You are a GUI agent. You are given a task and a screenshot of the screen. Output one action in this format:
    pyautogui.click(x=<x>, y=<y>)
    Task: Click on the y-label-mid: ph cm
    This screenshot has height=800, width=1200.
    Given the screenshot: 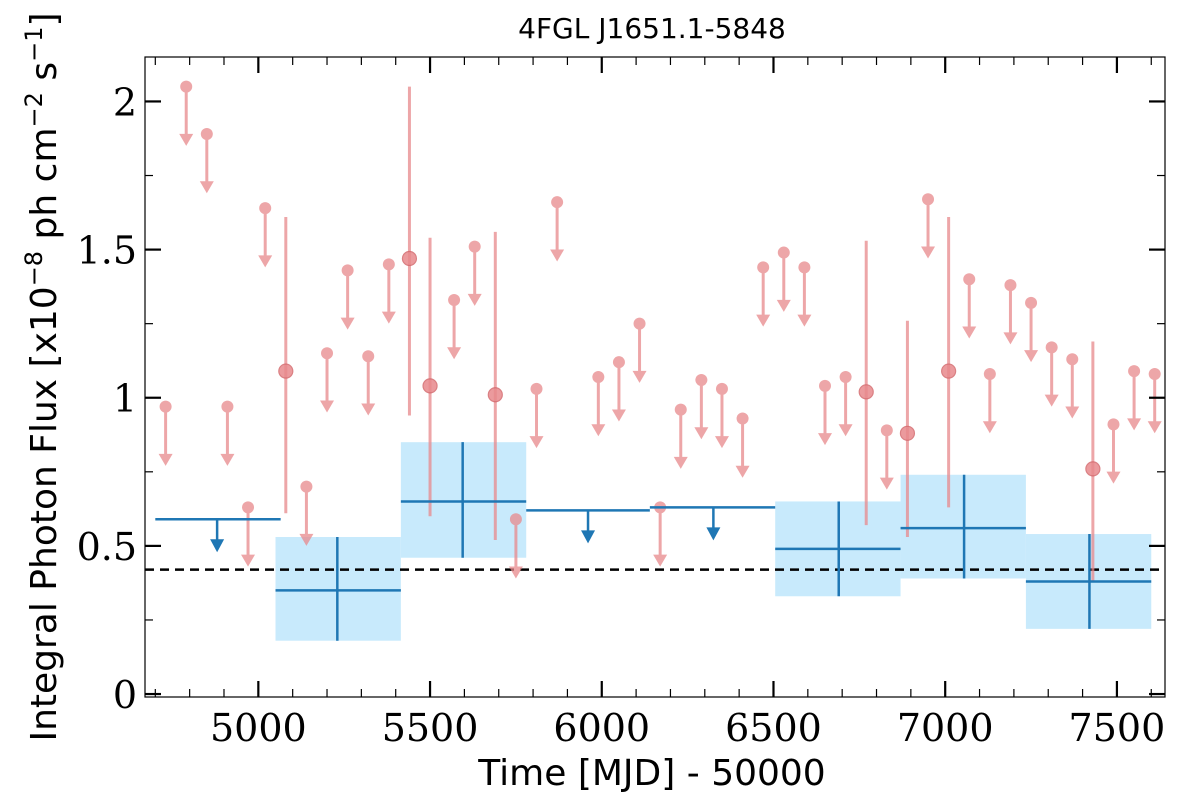 What is the action you would take?
    pyautogui.click(x=44, y=188)
    